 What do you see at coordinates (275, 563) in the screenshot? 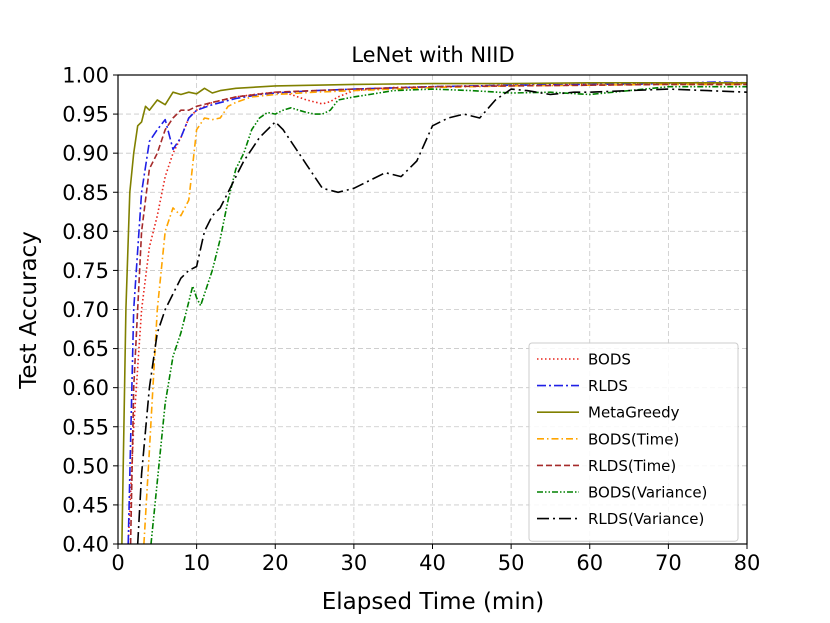
I see `x-tick-label: 20` at bounding box center [275, 563].